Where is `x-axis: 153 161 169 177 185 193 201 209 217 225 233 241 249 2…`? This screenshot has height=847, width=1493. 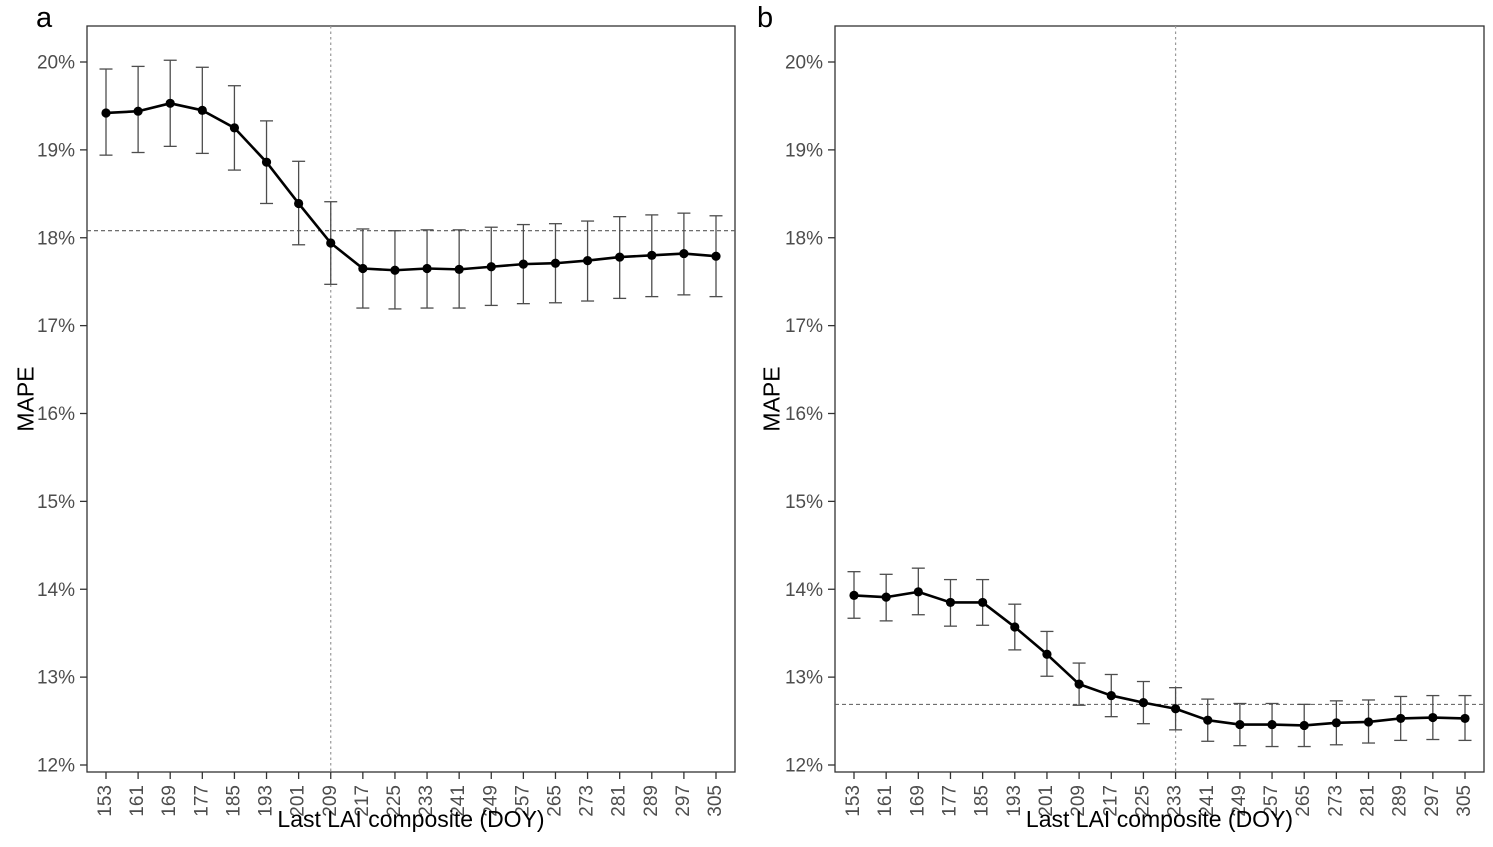 x-axis: 153 161 169 177 185 193 201 209 217 225 233 241 249 2… is located at coordinates (1159, 794).